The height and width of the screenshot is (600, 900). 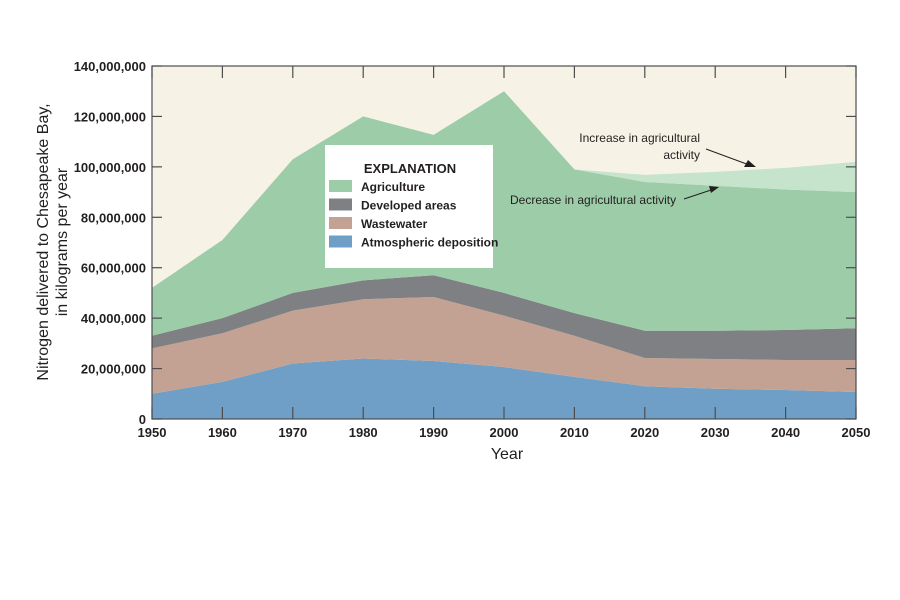 What do you see at coordinates (699, 194) in the screenshot?
I see `arrow-decrease` at bounding box center [699, 194].